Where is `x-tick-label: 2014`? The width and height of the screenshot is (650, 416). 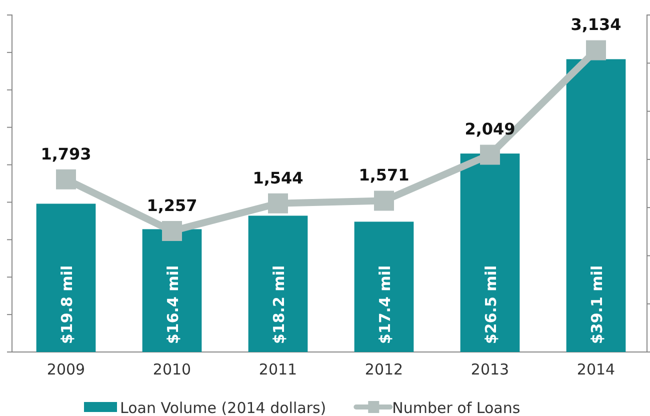
x-tick-label: 2014 is located at coordinates (596, 369).